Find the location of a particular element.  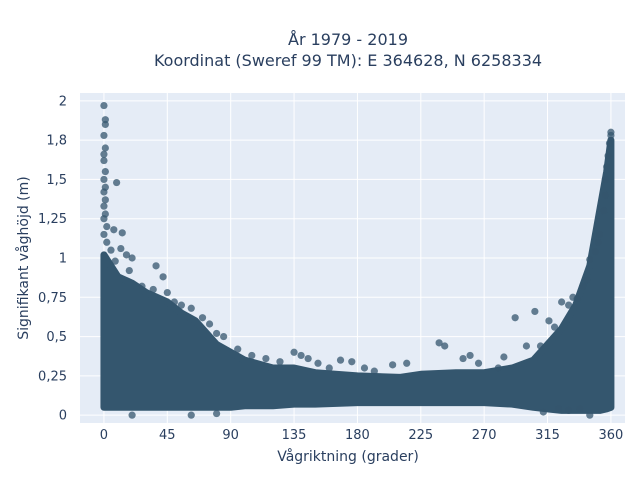

y-axis-title: Signifikant våghöjd (m) is located at coordinates (23, 257).